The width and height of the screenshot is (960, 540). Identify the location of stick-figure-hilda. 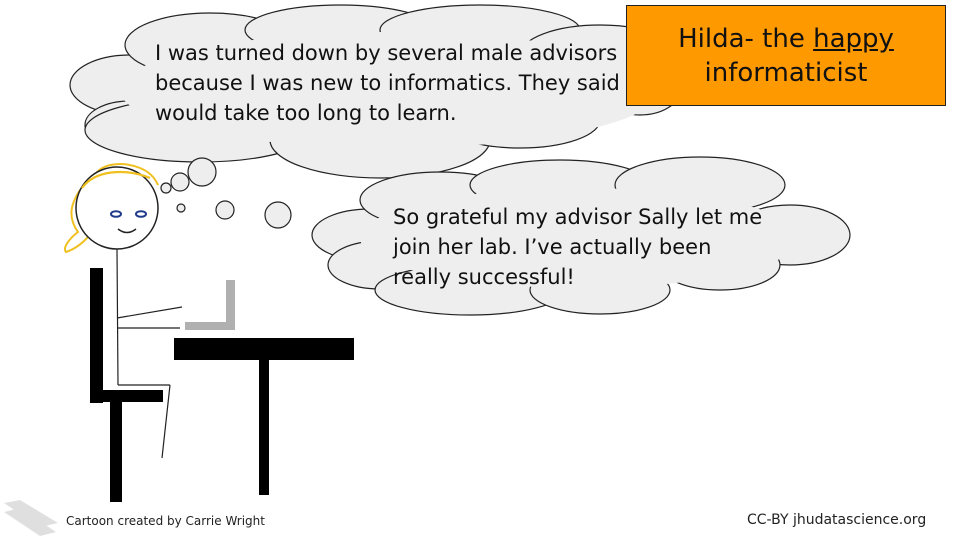
(123, 311).